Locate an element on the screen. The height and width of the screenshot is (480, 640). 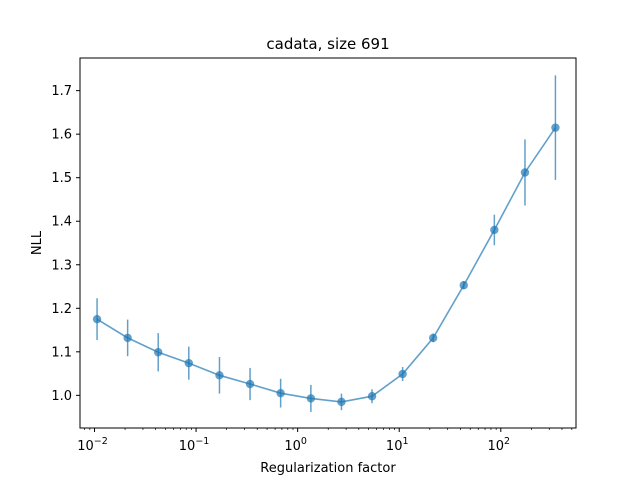
y-tick-label: 1.2 is located at coordinates (61, 309).